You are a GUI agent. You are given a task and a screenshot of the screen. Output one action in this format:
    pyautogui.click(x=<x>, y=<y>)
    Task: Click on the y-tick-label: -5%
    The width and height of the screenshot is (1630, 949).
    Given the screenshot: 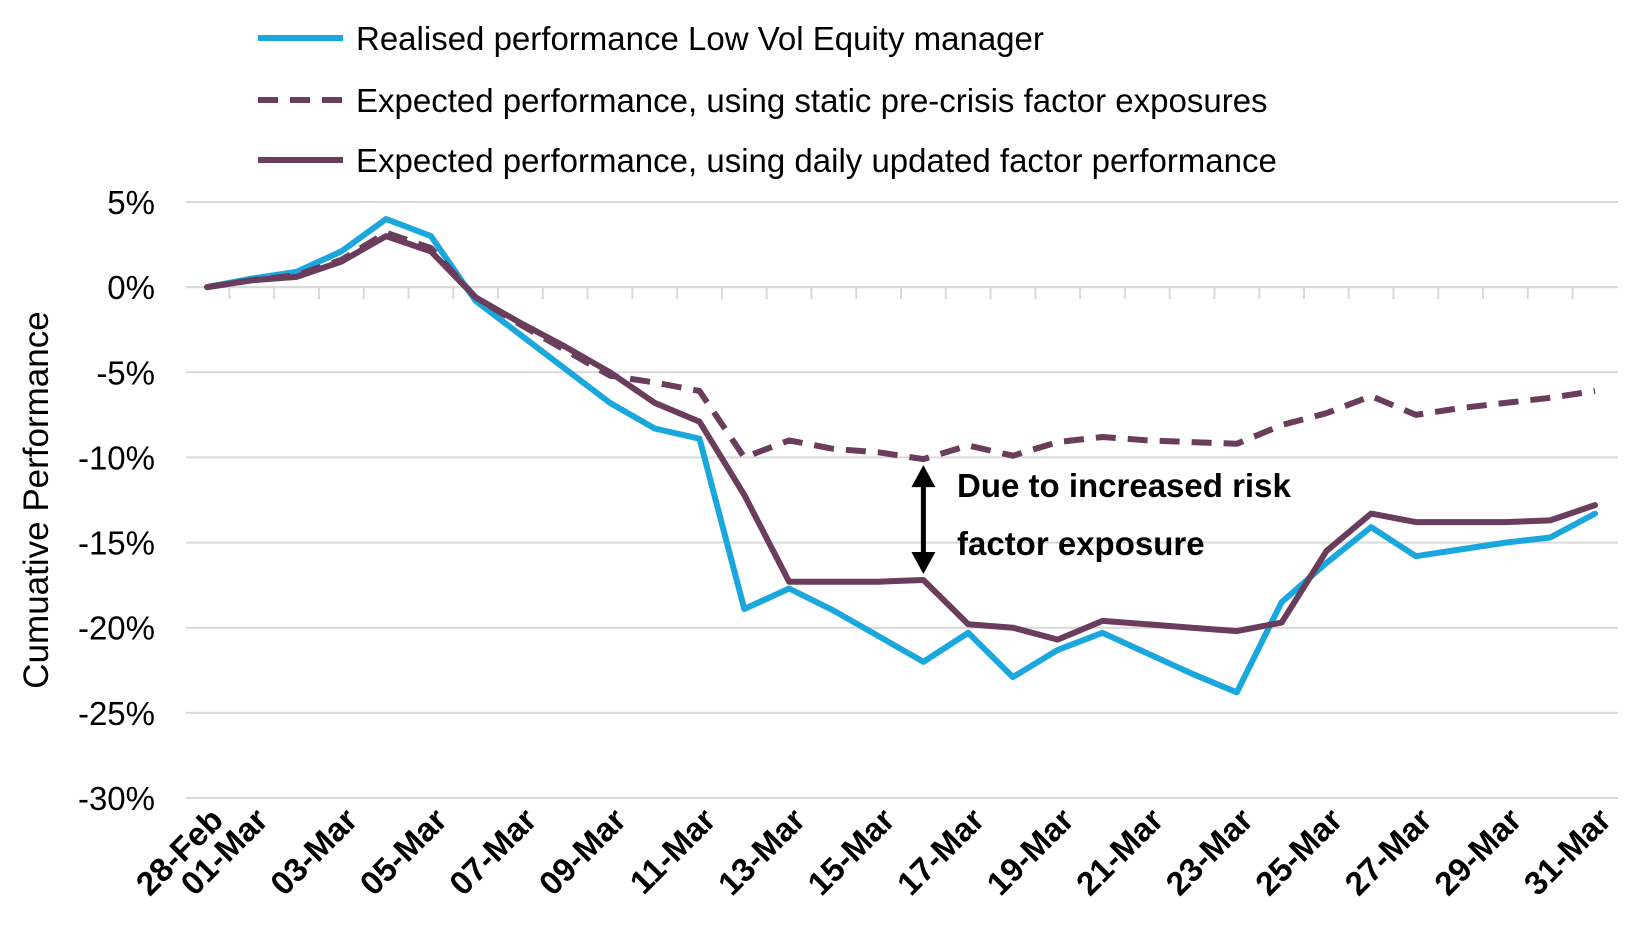 What is the action you would take?
    pyautogui.click(x=125, y=372)
    